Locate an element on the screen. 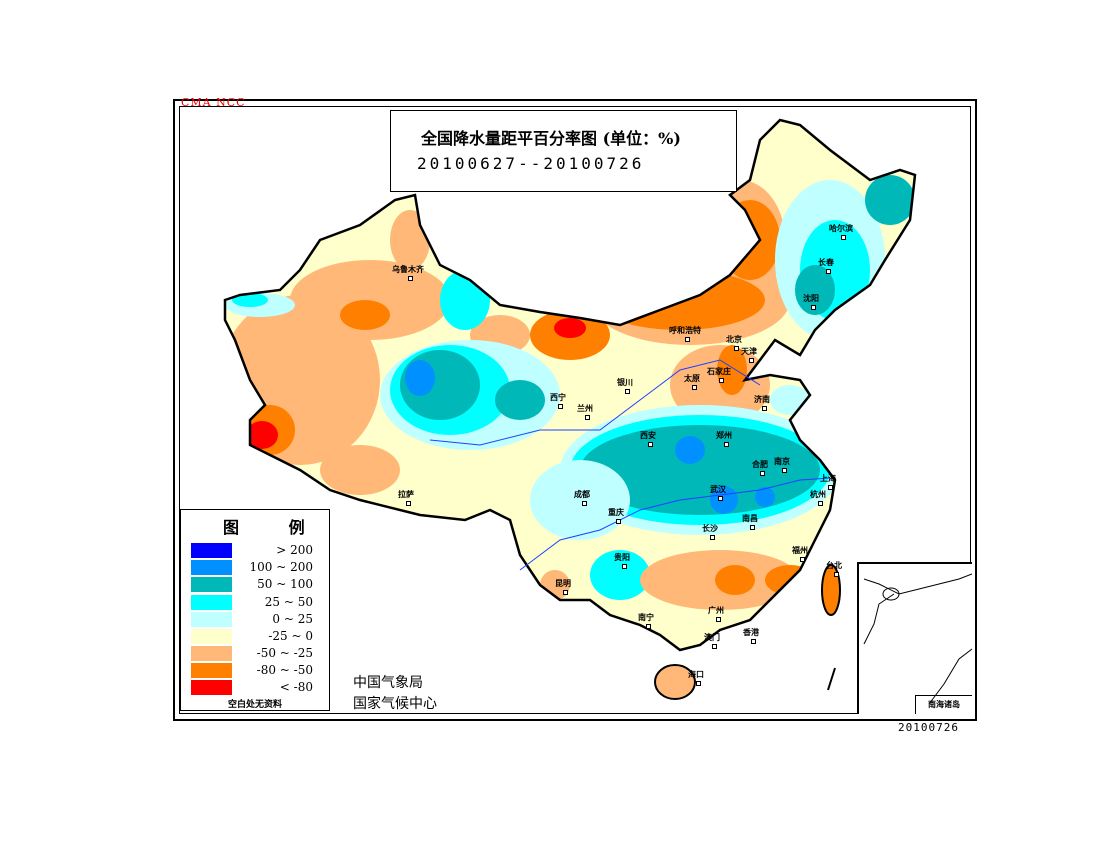 The height and width of the screenshot is (850, 1100). city-label: 福州 is located at coordinates (800, 554).